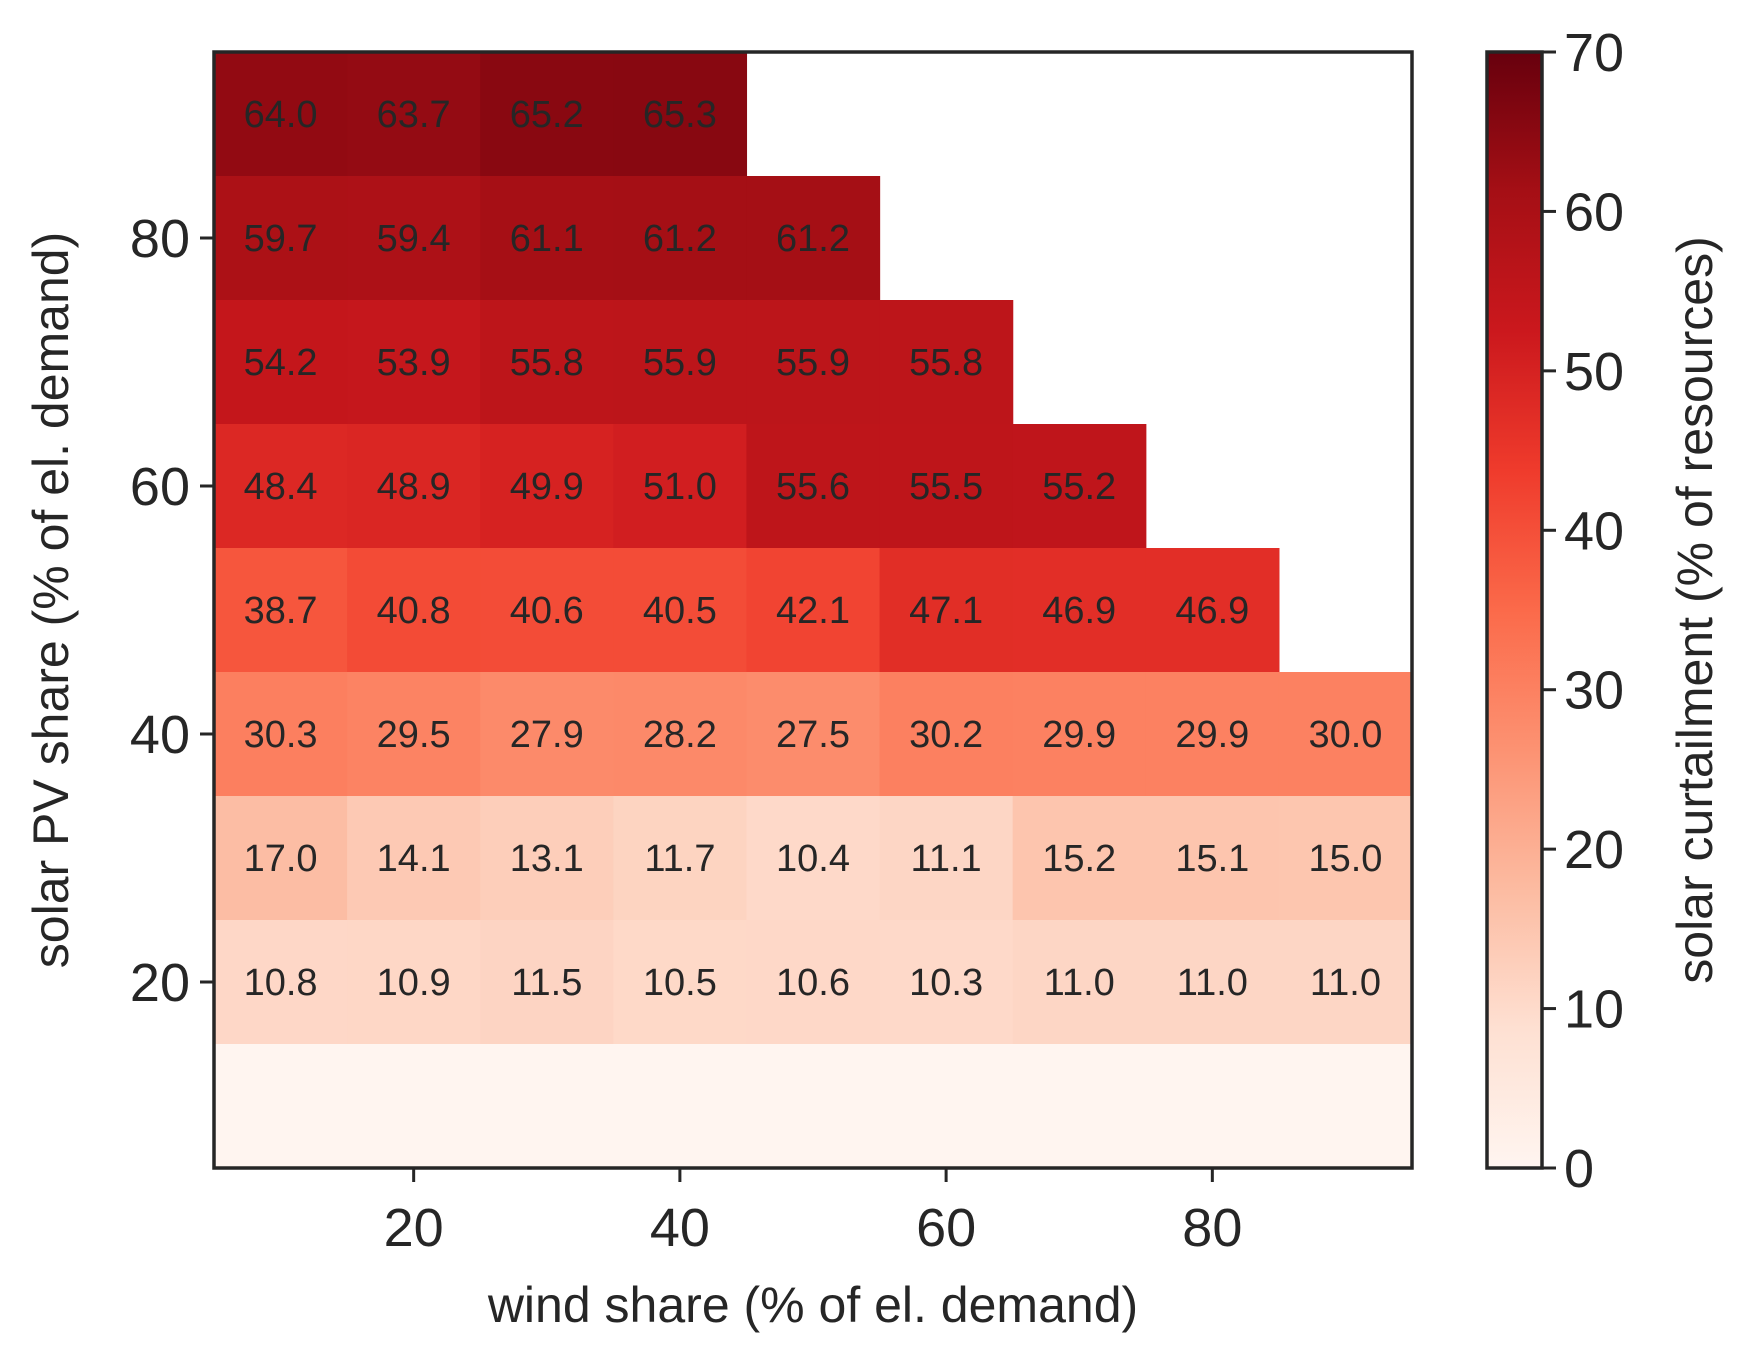 The image size is (1748, 1363). Describe the element at coordinates (1579, 1169) in the screenshot. I see `colorbar-tick-label: 0` at that location.